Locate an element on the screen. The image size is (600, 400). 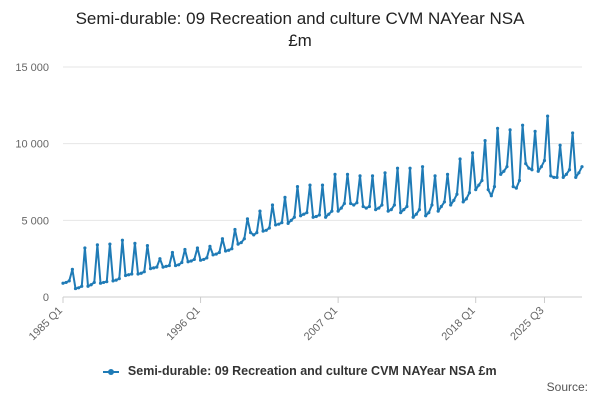
data-point: 2001 Q2: 4350 is located at coordinates (266, 230).